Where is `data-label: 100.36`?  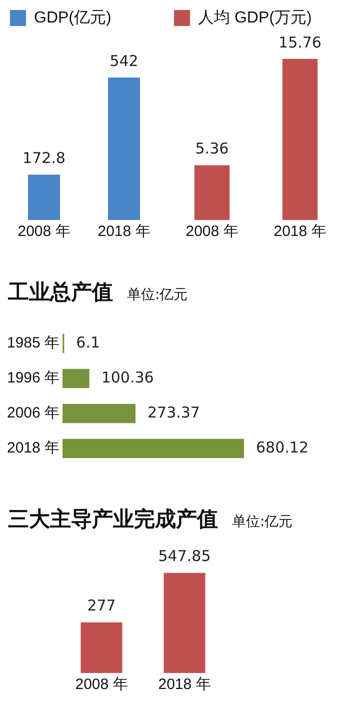
data-label: 100.36 is located at coordinates (127, 377).